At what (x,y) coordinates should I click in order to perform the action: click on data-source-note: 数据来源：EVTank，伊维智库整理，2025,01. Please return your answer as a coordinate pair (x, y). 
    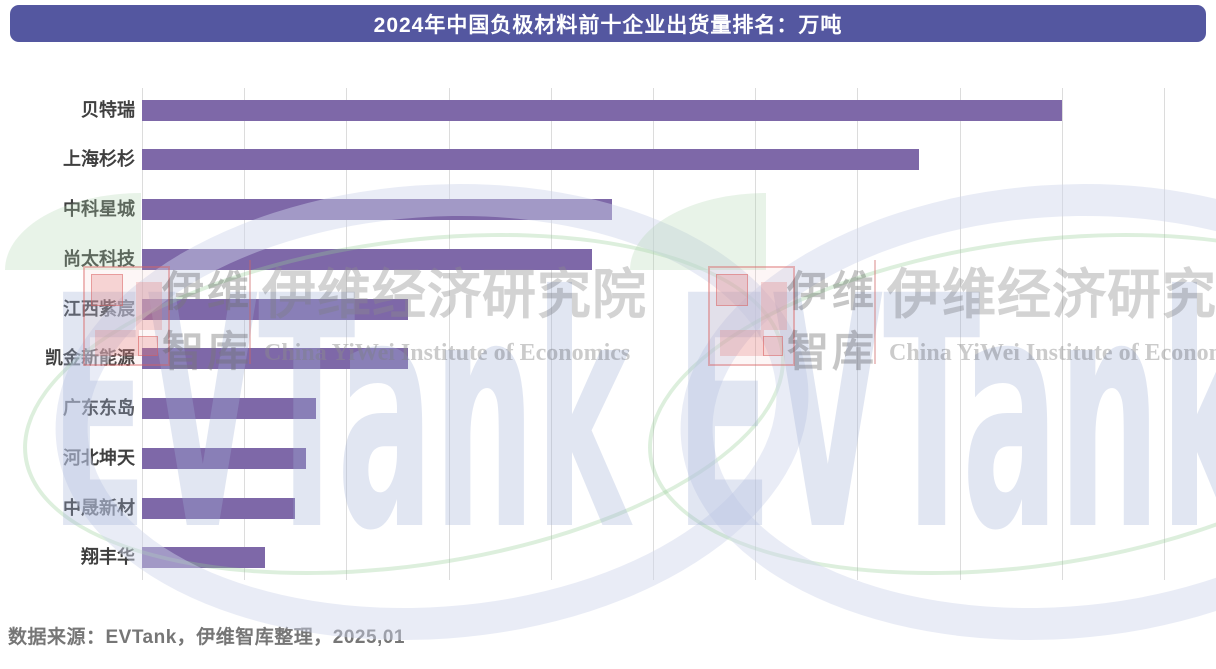
    Looking at the image, I should click on (206, 637).